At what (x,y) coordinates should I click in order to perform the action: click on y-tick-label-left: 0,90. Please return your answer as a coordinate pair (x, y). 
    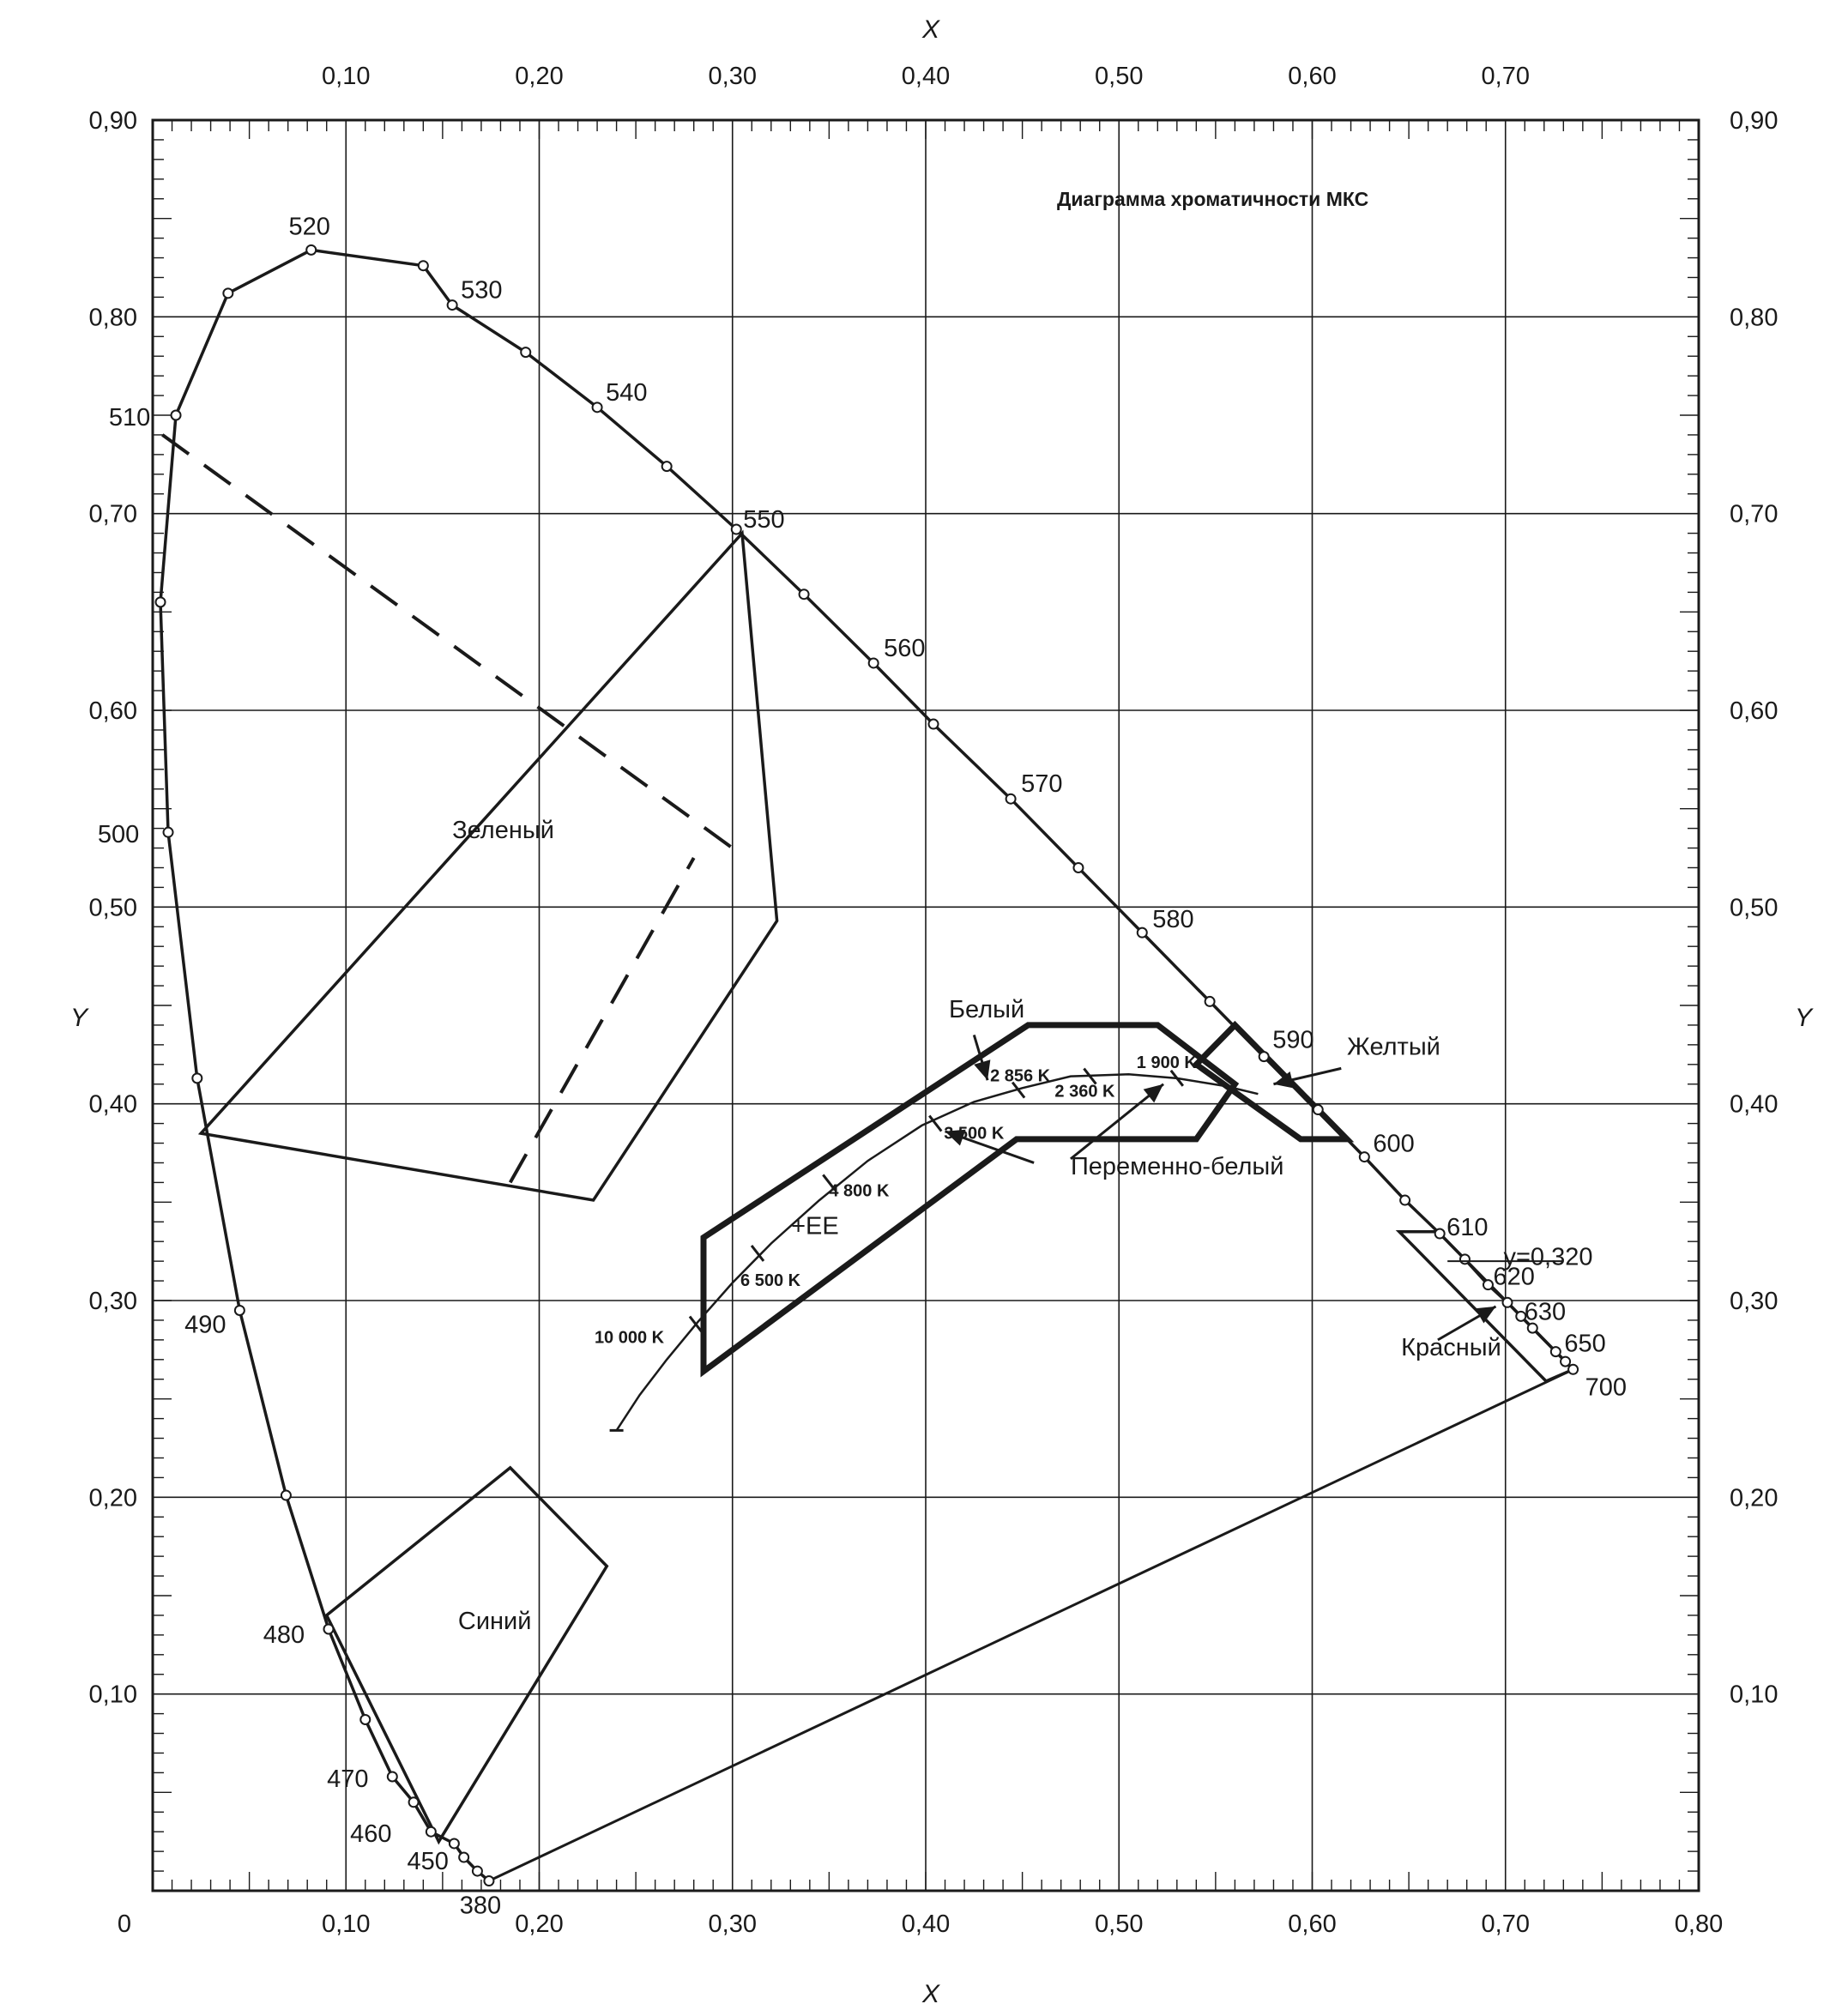
    Looking at the image, I should click on (113, 121).